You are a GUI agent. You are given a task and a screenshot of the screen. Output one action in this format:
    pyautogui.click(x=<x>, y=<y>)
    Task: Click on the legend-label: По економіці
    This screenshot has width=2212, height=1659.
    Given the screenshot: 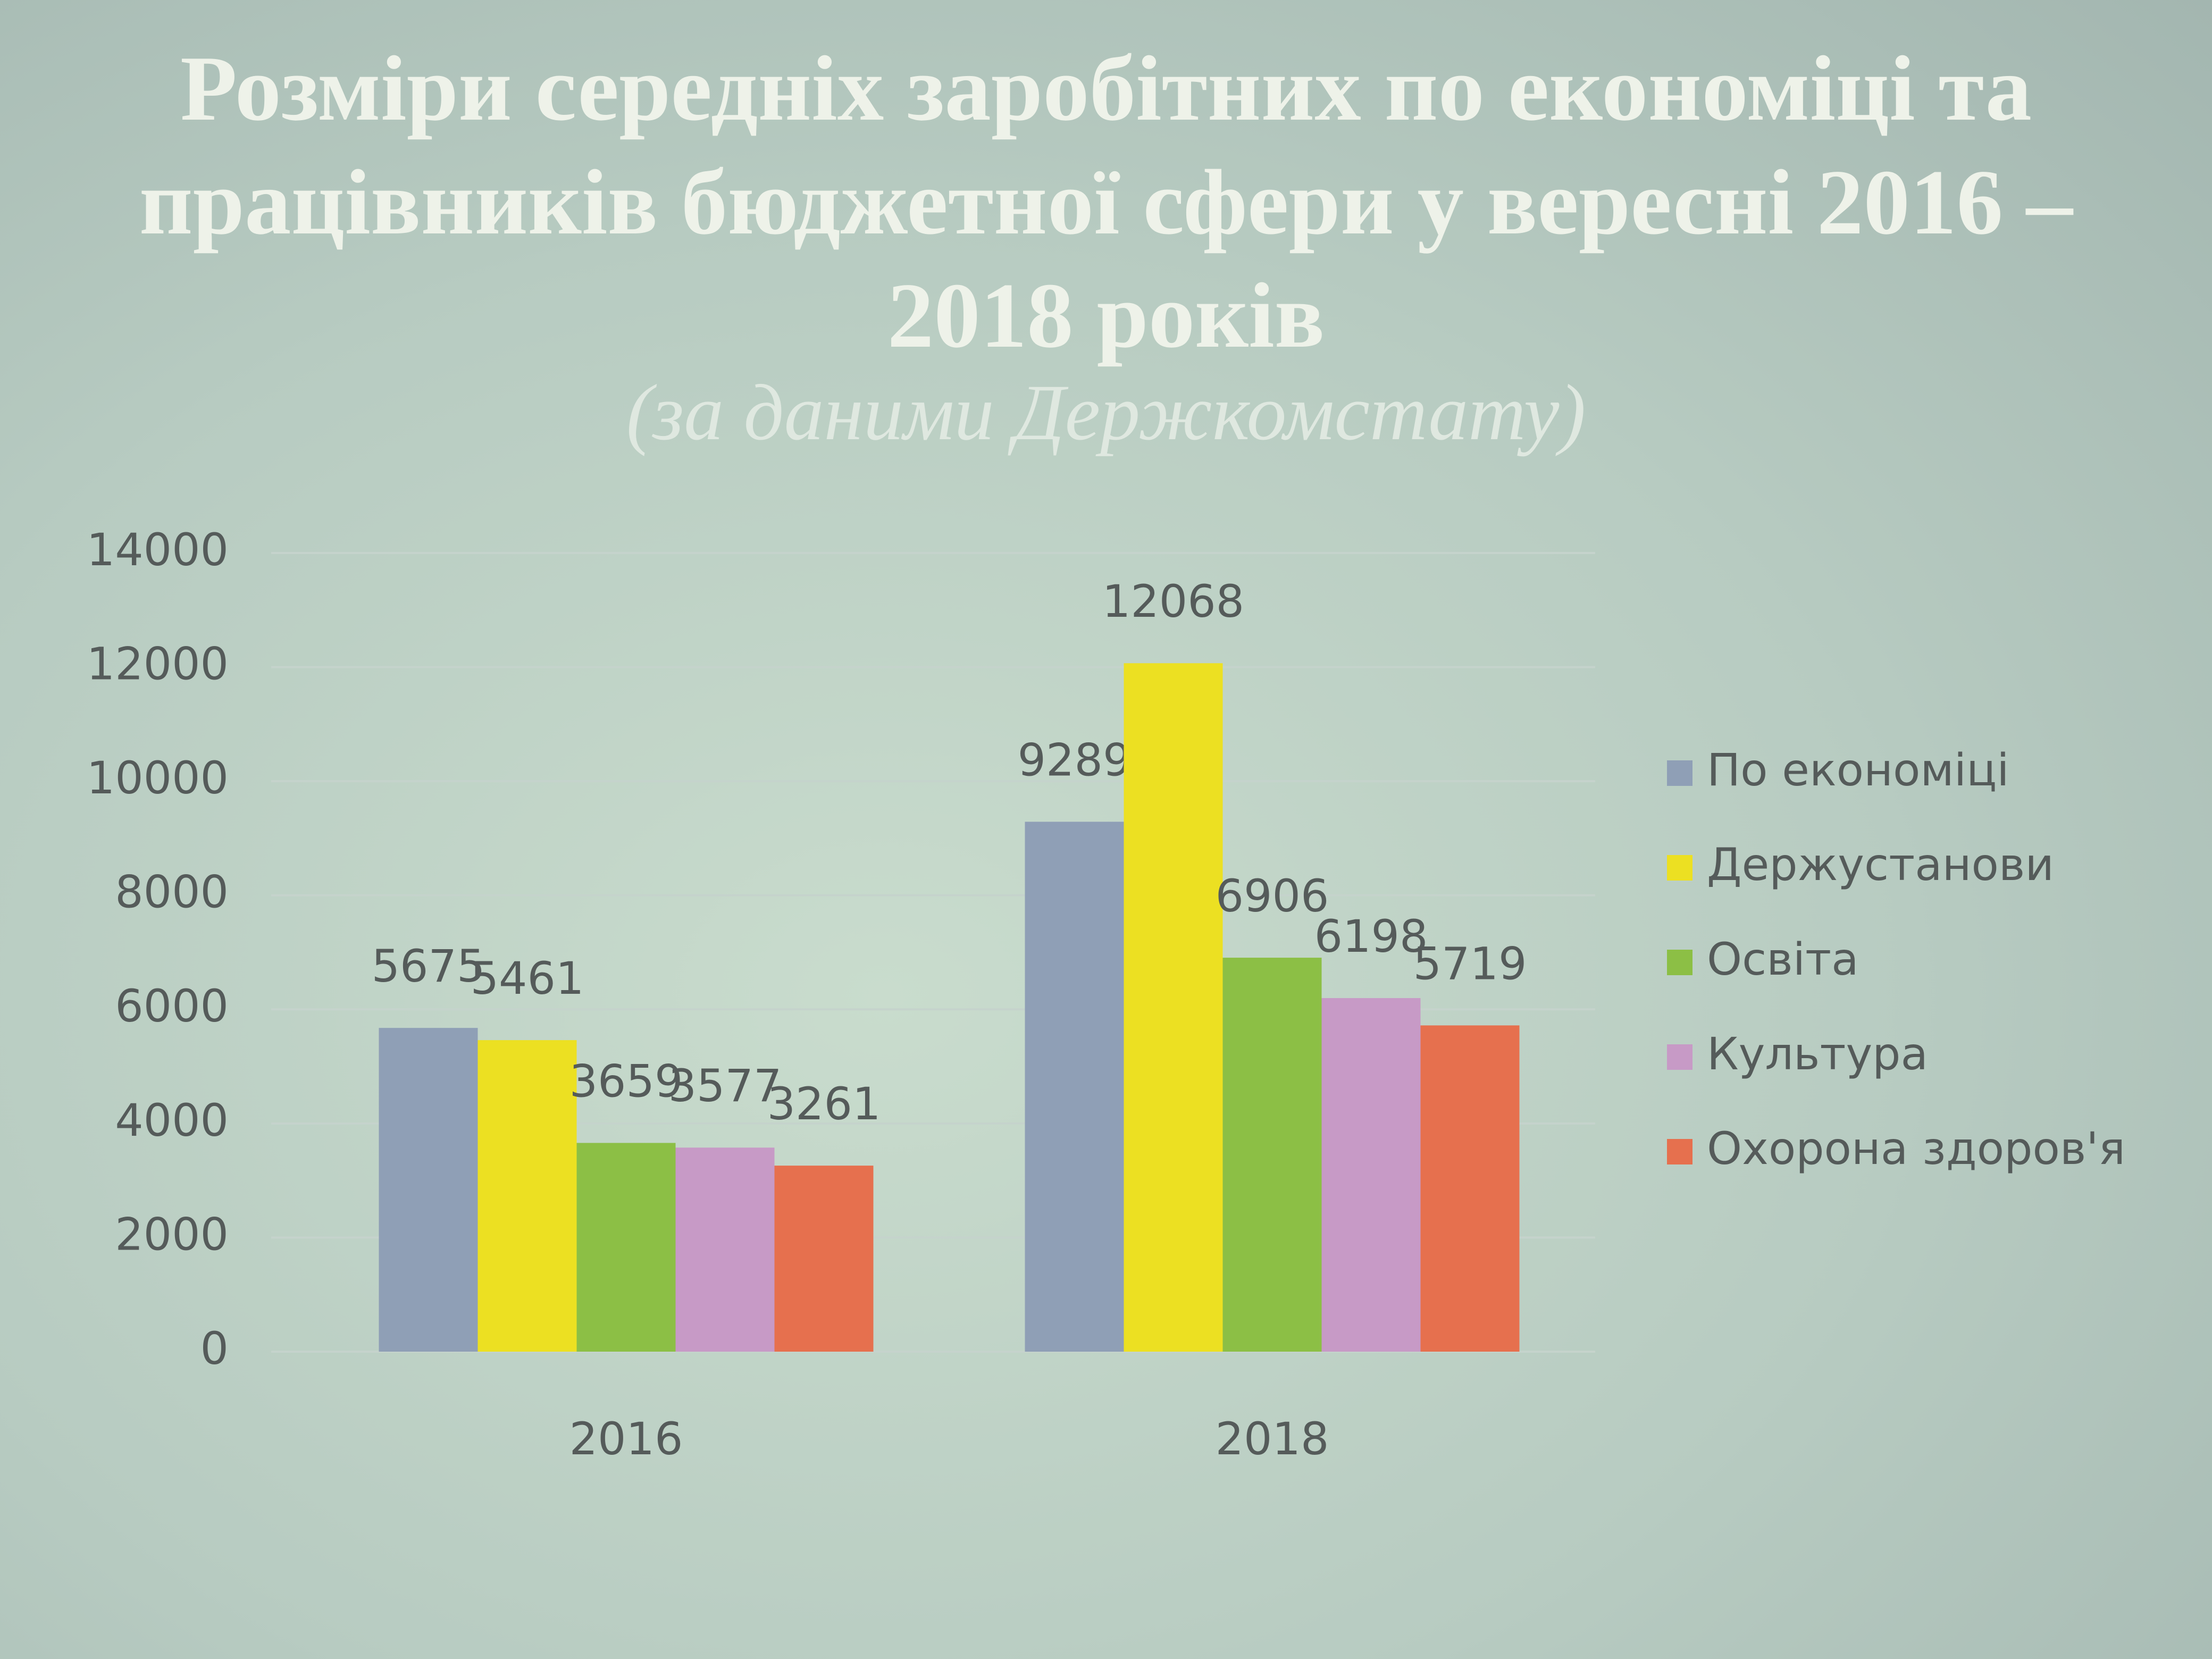 What is the action you would take?
    pyautogui.click(x=1858, y=770)
    